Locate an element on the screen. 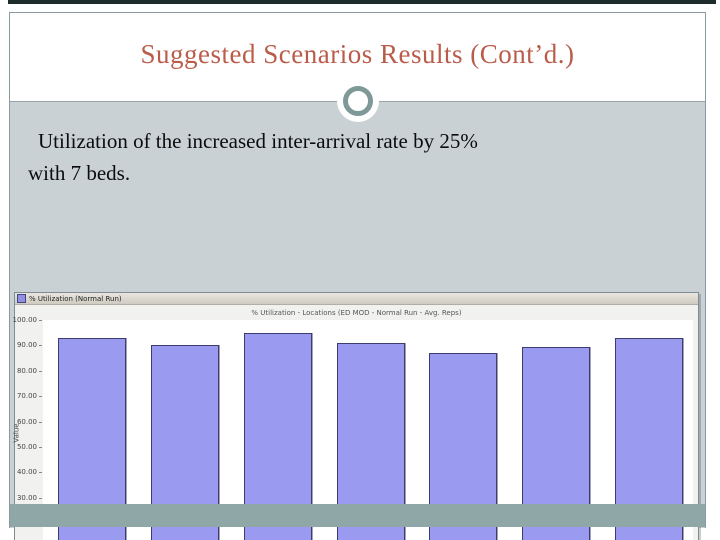  page-title: Suggested Scenarios Results (Cont’d.) is located at coordinates (357, 54).